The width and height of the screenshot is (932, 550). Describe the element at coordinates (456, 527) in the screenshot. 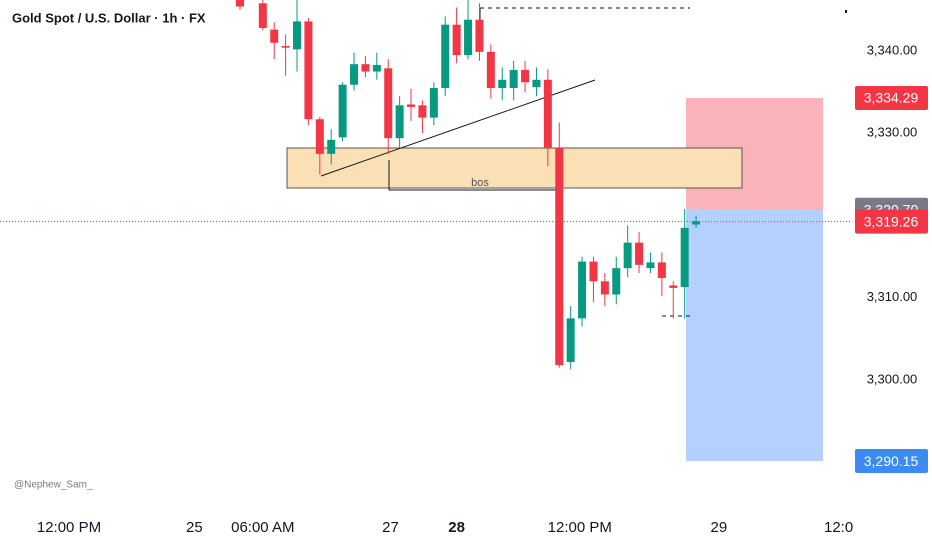

I see `x-tick-label: 28` at that location.